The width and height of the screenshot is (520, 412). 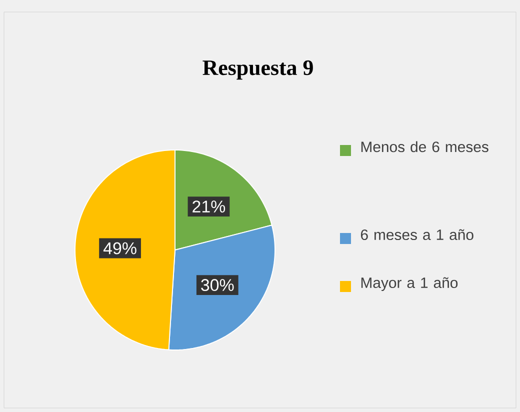 I want to click on chart-title: Respuesta 9, so click(x=257, y=70).